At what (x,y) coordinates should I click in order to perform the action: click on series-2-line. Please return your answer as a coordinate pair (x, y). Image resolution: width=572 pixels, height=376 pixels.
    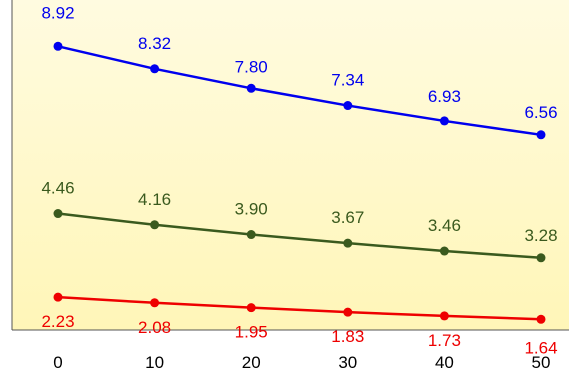
    Looking at the image, I should click on (299, 236).